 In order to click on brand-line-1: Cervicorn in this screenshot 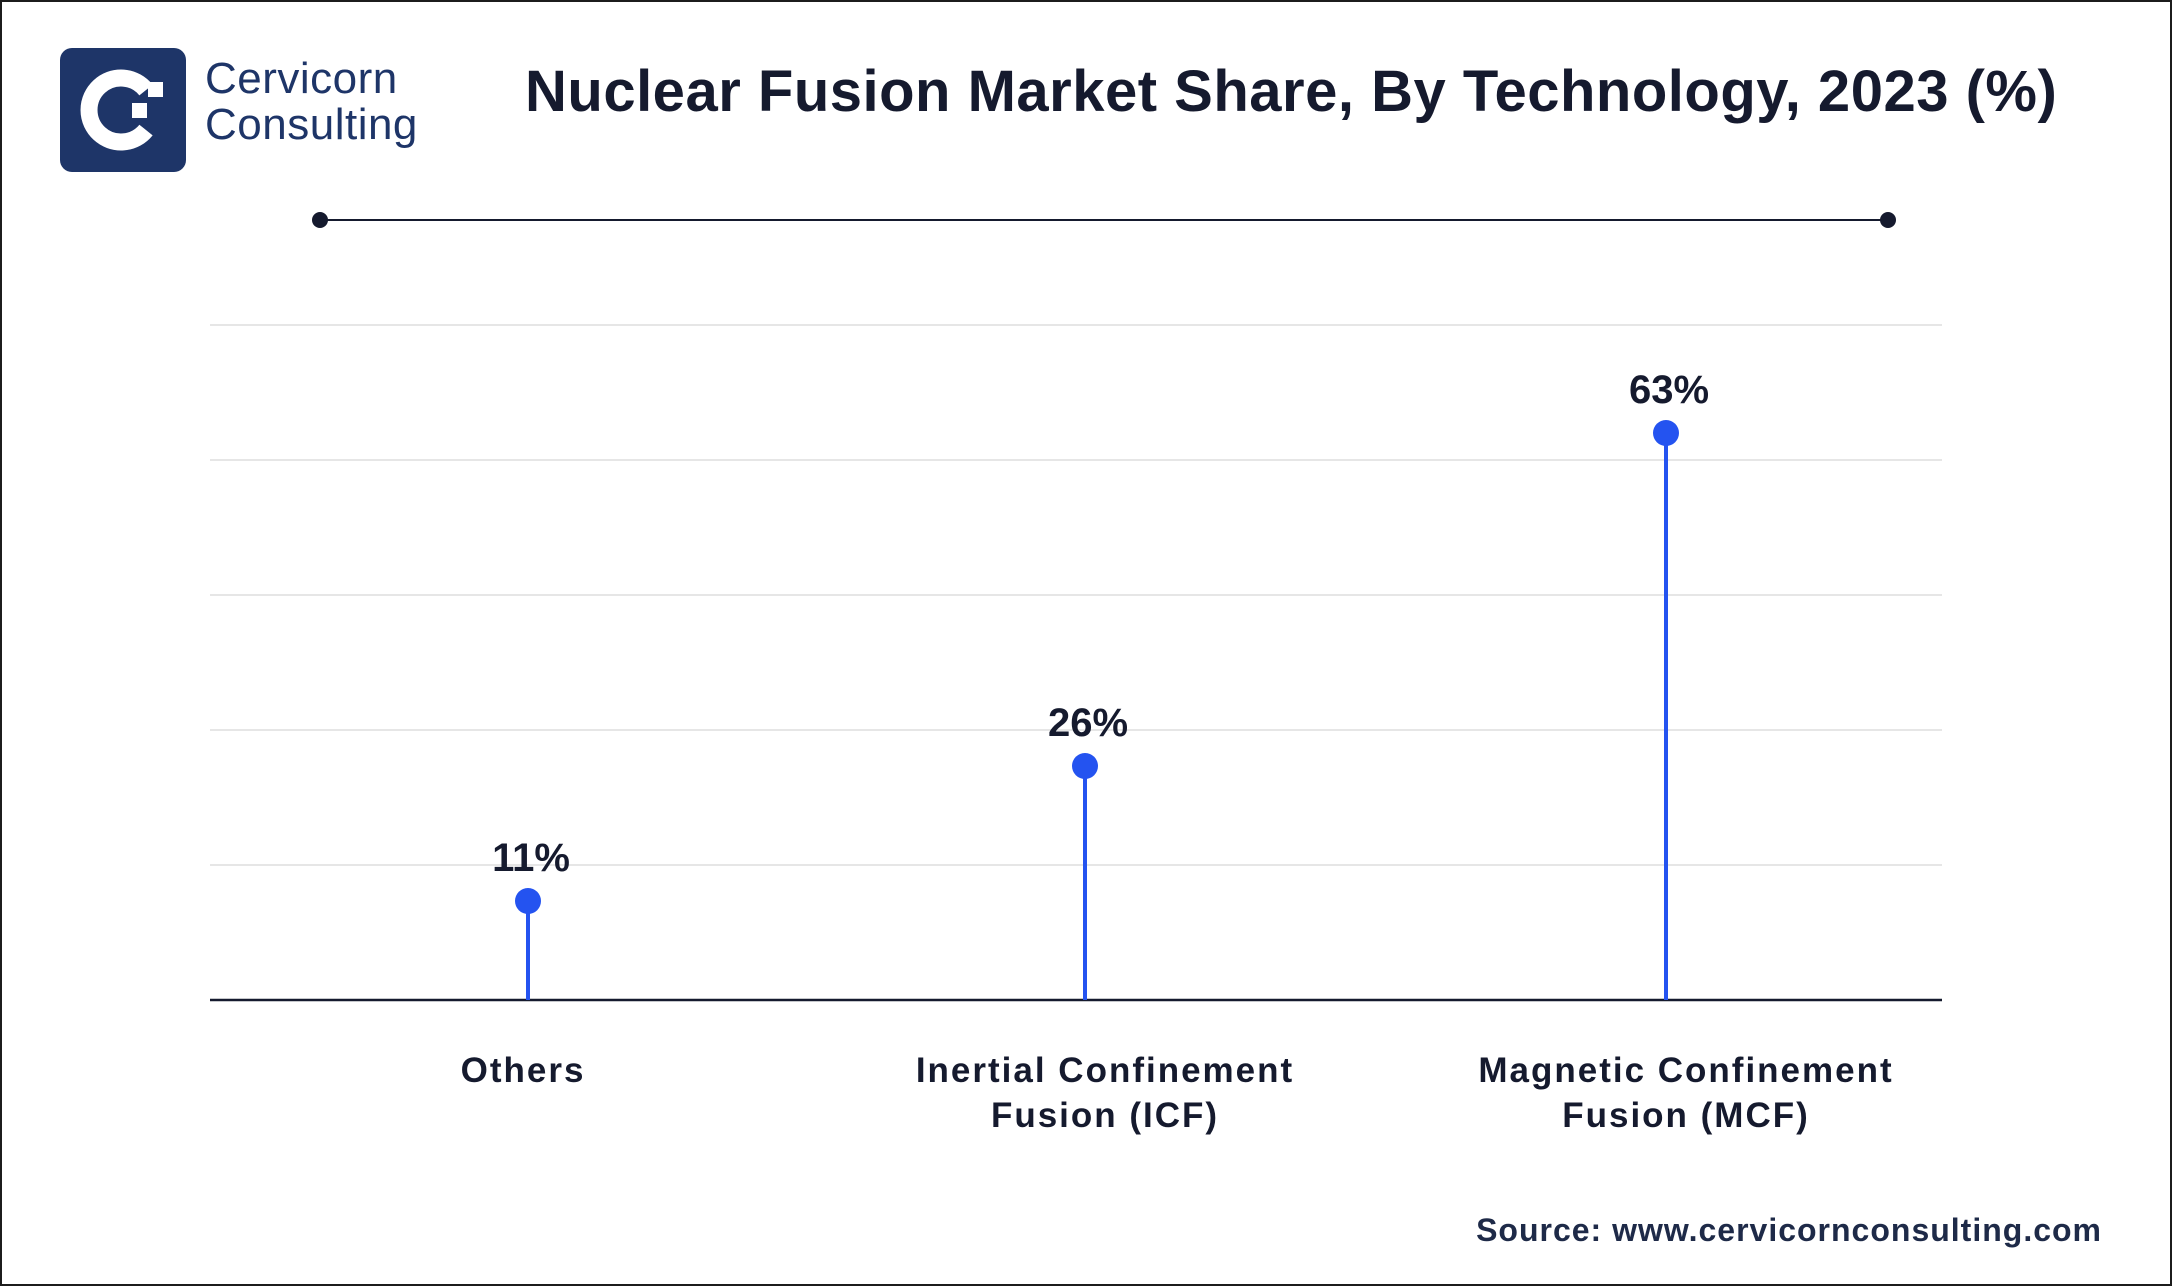, I will do `click(301, 78)`.